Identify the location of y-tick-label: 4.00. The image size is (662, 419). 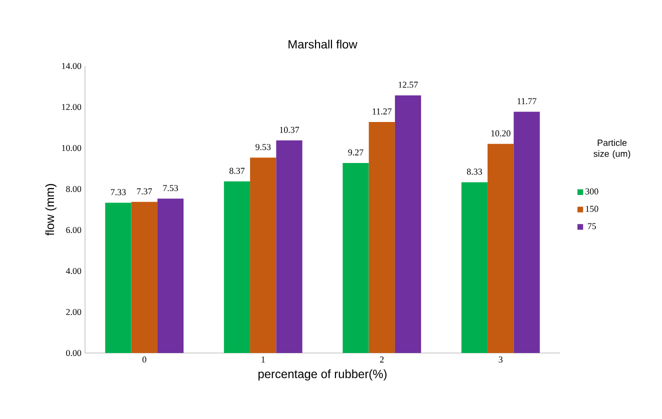
(74, 271).